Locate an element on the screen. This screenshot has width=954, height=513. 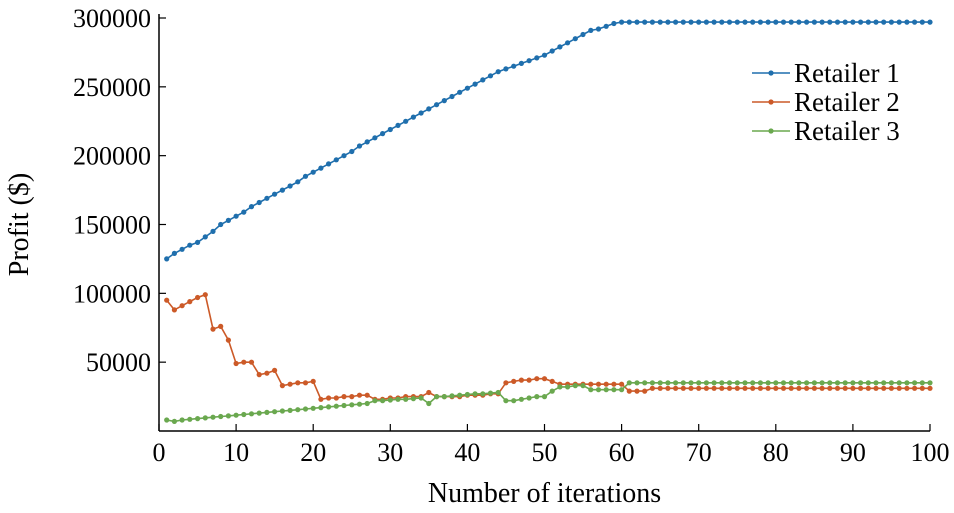
x-tick-label: 0 is located at coordinates (159, 452).